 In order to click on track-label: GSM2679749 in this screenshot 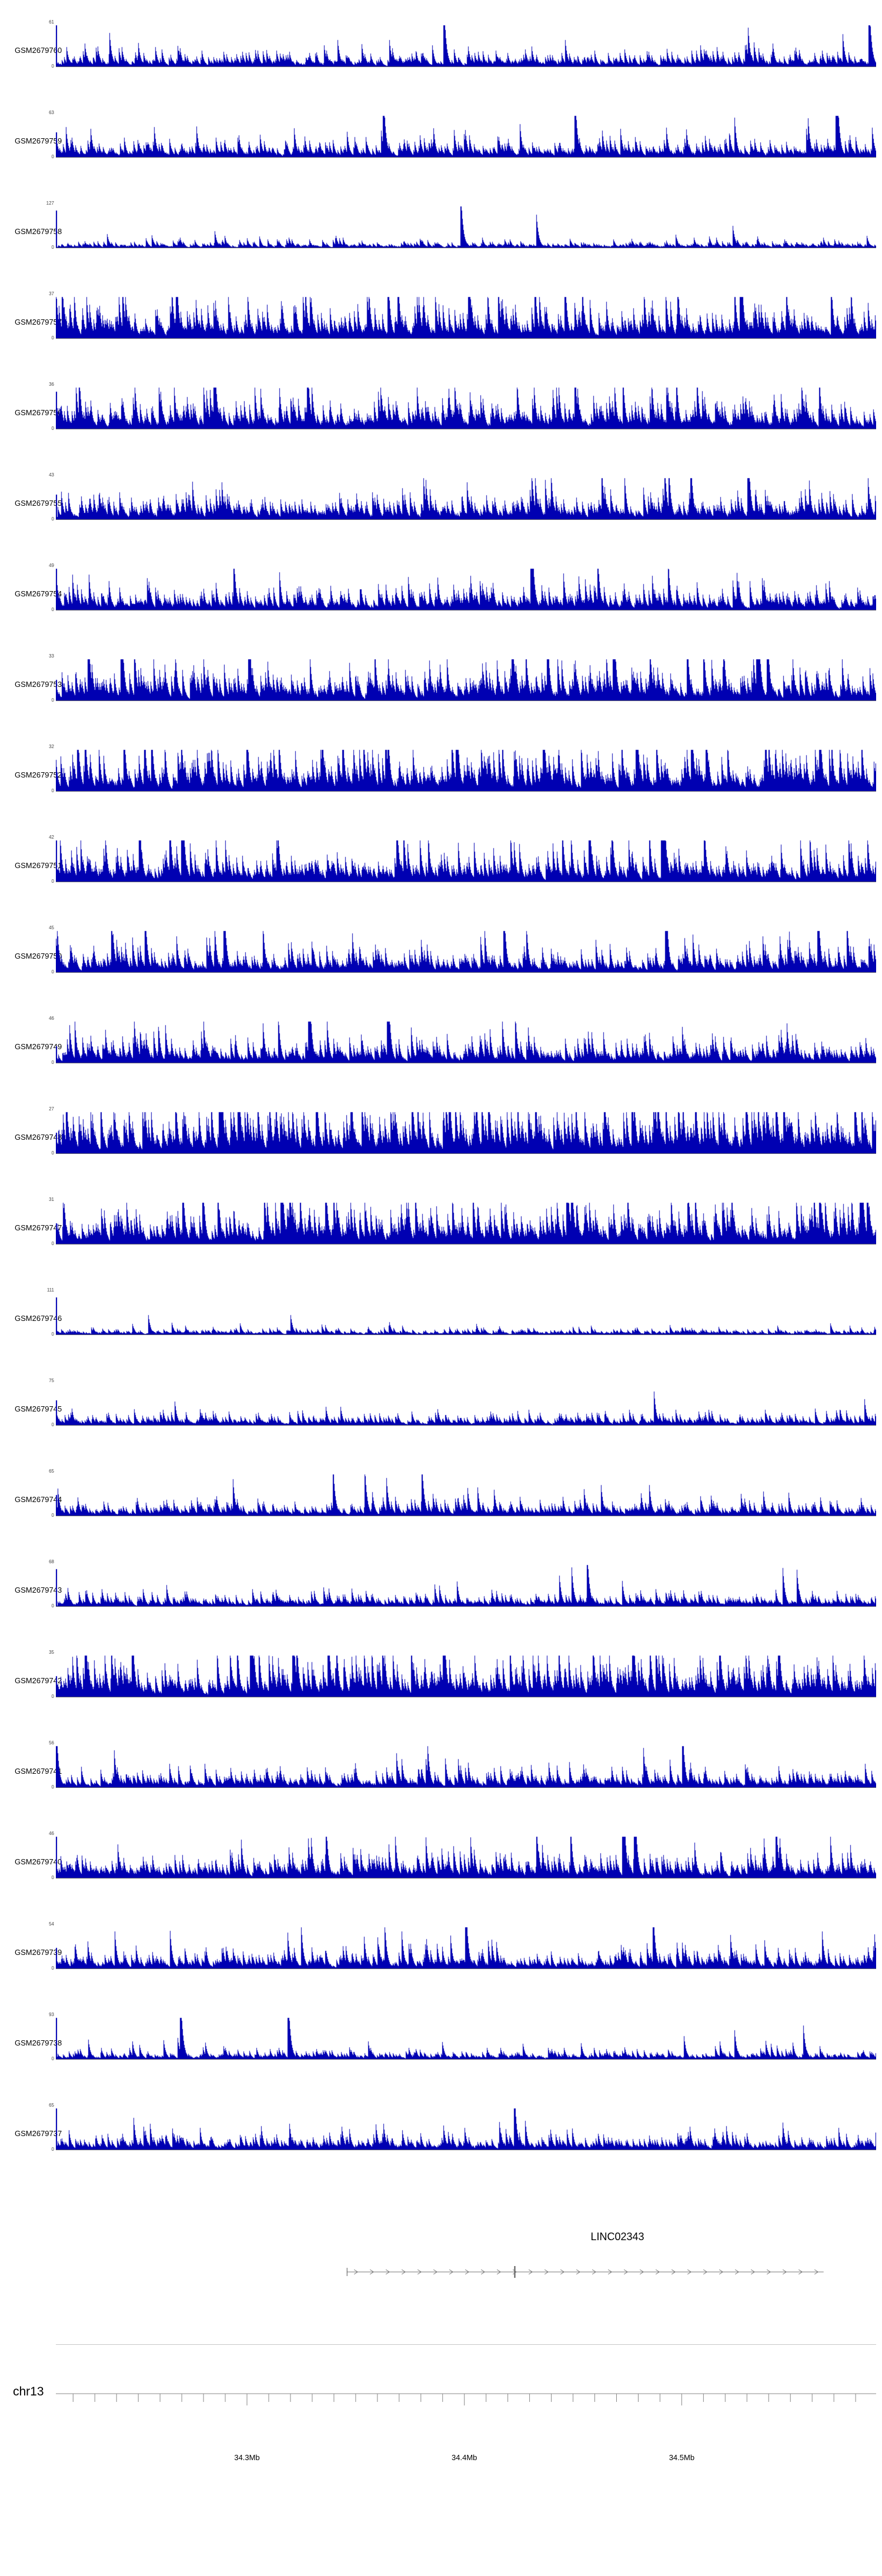, I will do `click(38, 1046)`.